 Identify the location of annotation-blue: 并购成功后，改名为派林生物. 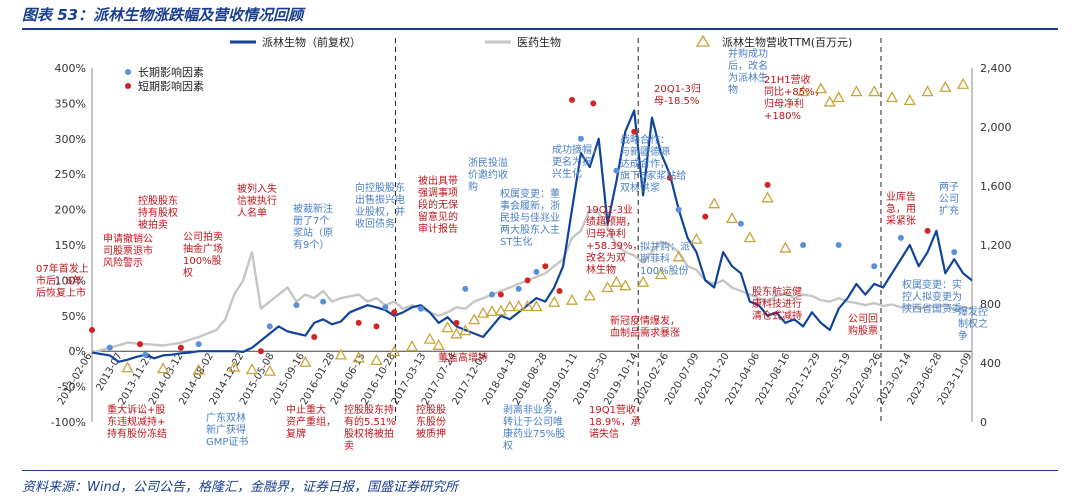
(748, 71).